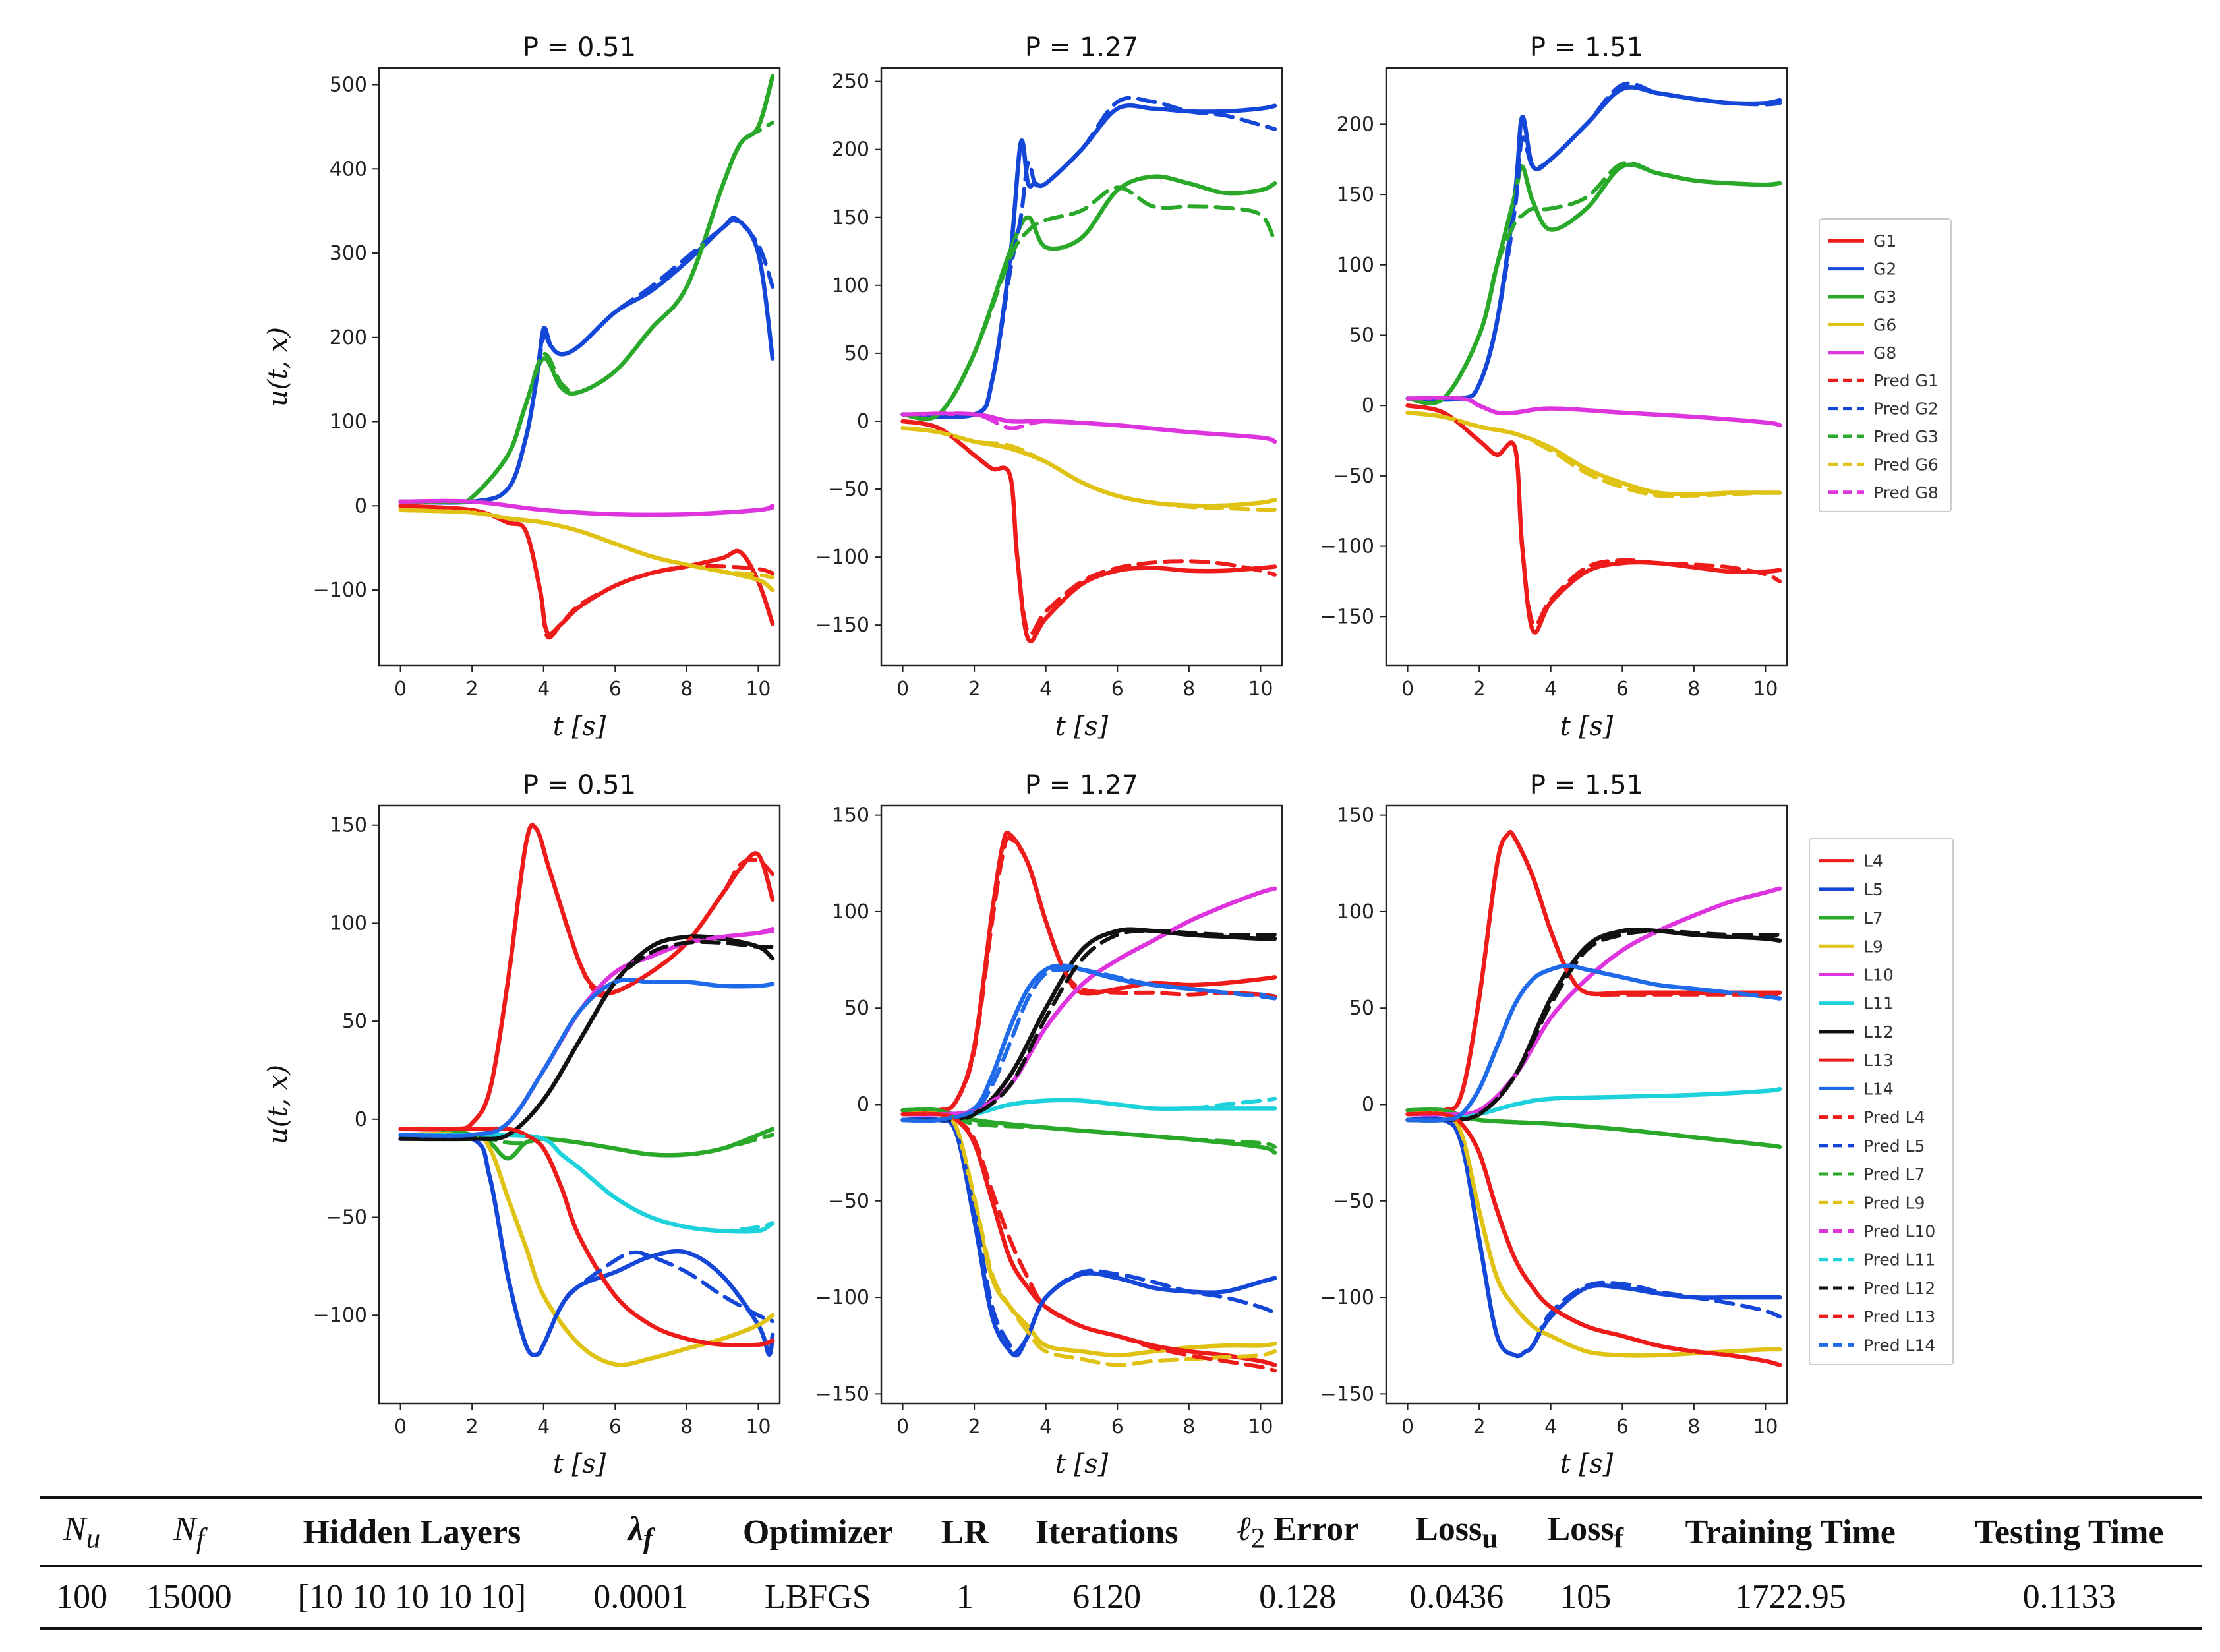 This screenshot has height=1652, width=2220. What do you see at coordinates (1107, 1597) in the screenshot?
I see `cell-iterations: 6120` at bounding box center [1107, 1597].